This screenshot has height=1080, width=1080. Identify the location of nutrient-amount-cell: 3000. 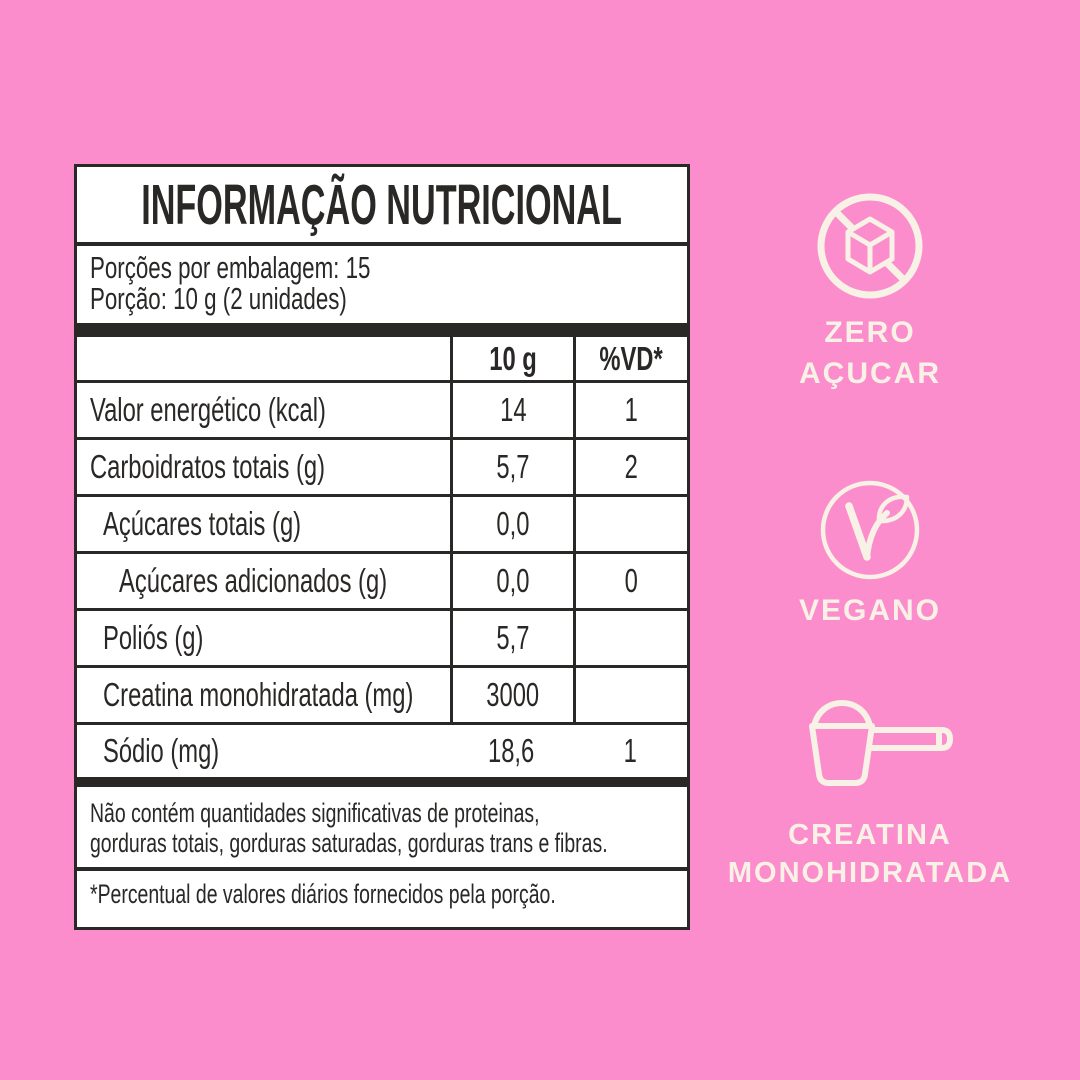
(511, 695).